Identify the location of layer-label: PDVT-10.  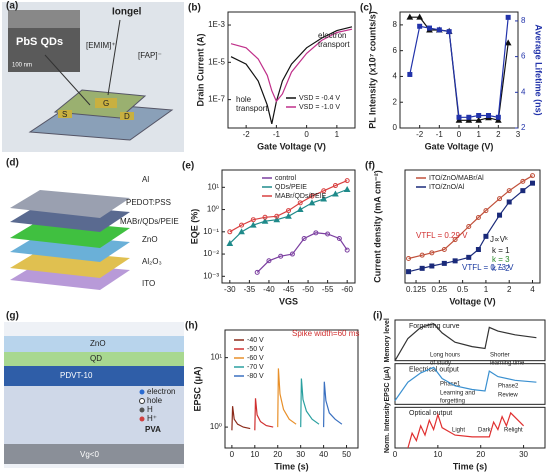
(76, 375).